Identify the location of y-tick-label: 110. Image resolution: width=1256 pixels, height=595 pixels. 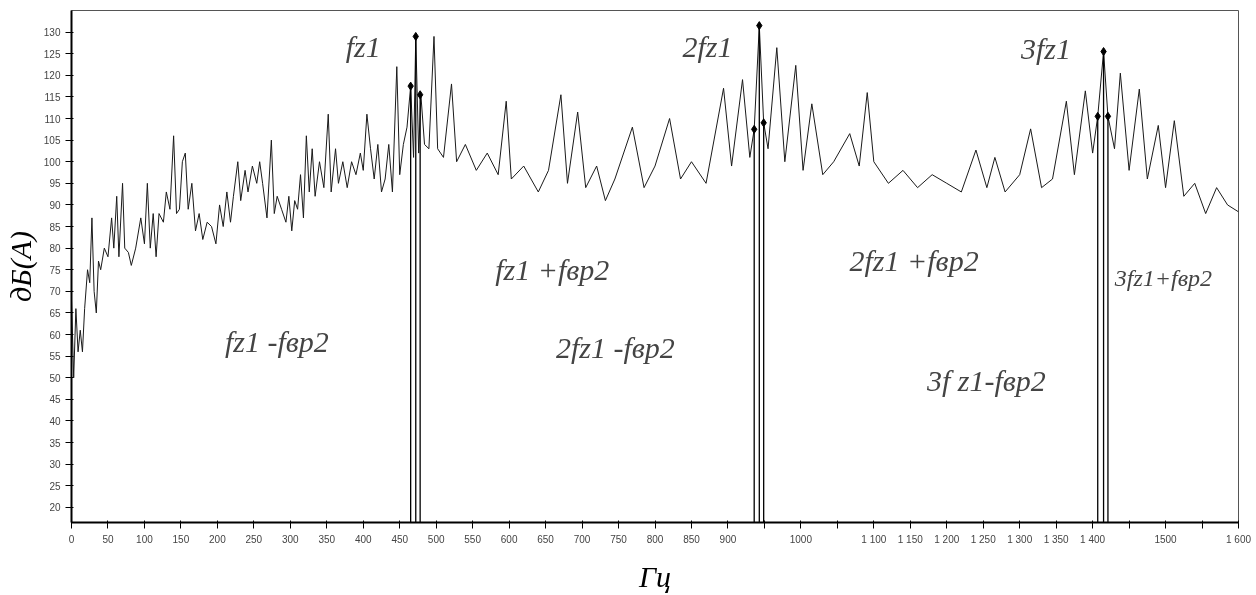
(52, 119).